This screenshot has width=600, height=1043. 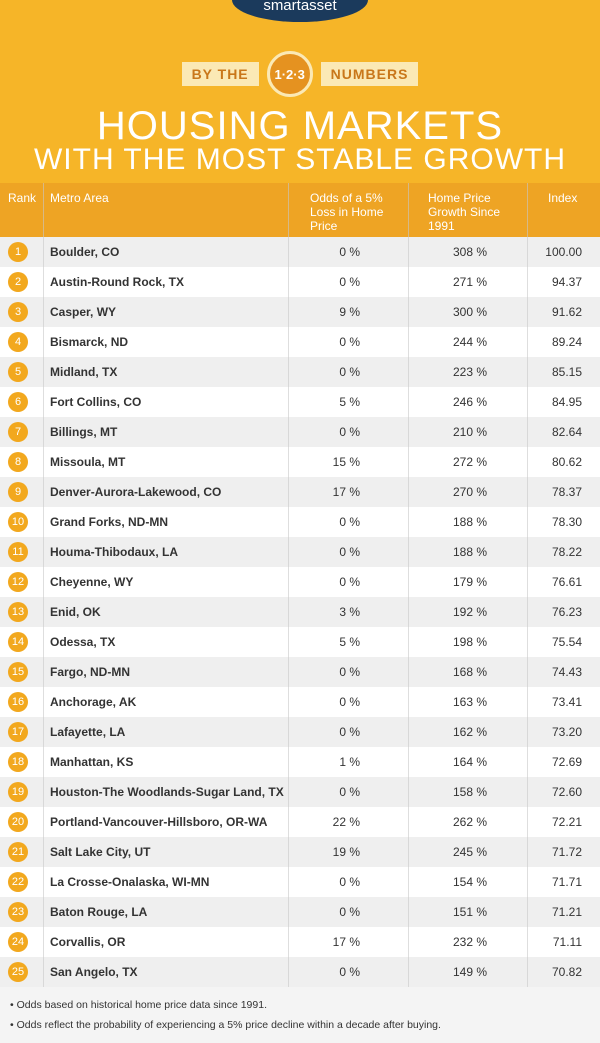 What do you see at coordinates (300, 342) in the screenshot?
I see `table-row: 4 Bismarck, ND 0 % 244 % 89.24` at bounding box center [300, 342].